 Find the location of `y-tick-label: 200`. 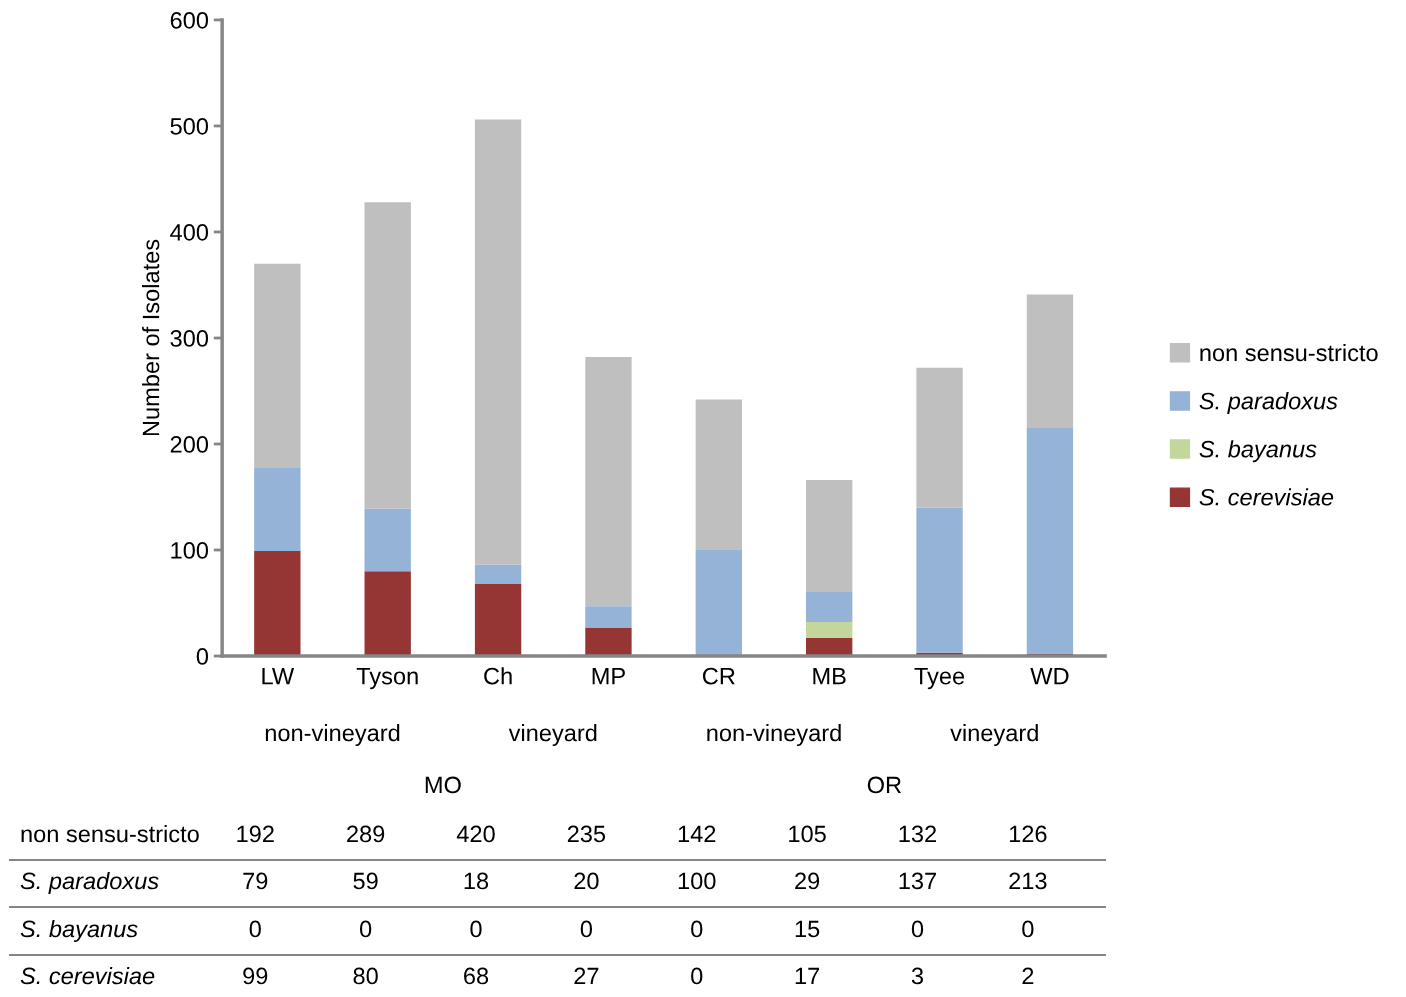

y-tick-label: 200 is located at coordinates (189, 444).